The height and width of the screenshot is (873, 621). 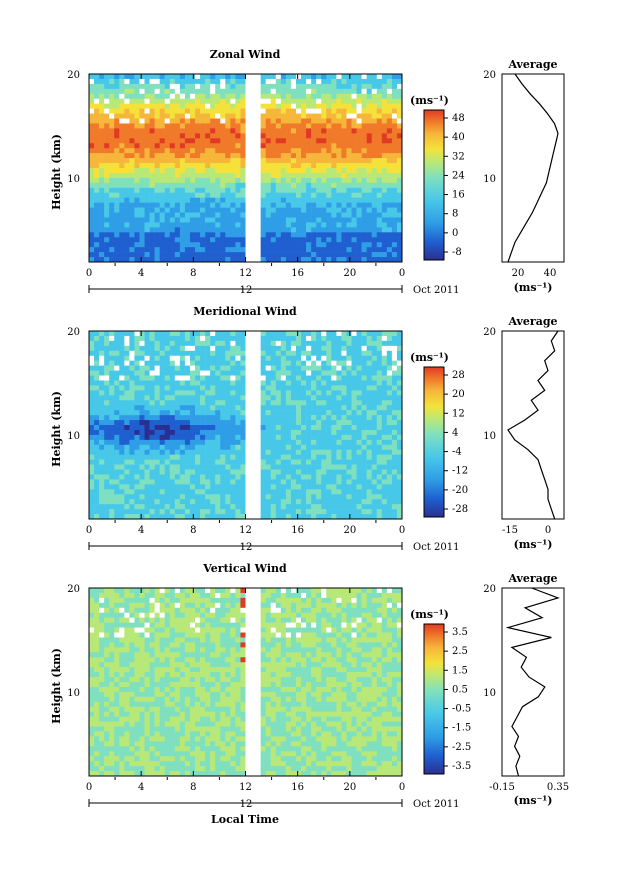 I want to click on x-tick-label: 0, so click(x=89, y=273).